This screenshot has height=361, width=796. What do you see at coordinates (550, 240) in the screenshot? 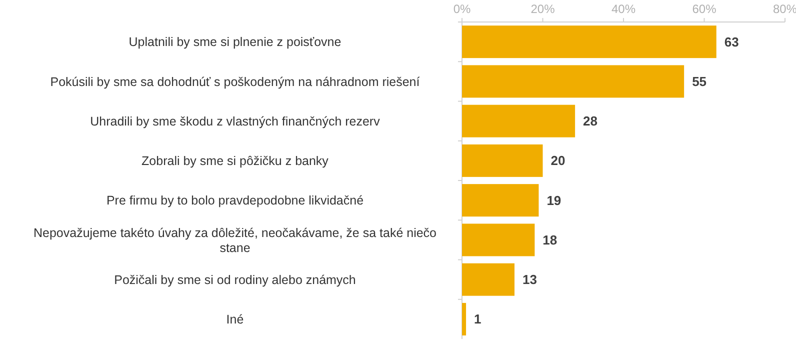
I see `data-label: 18` at bounding box center [550, 240].